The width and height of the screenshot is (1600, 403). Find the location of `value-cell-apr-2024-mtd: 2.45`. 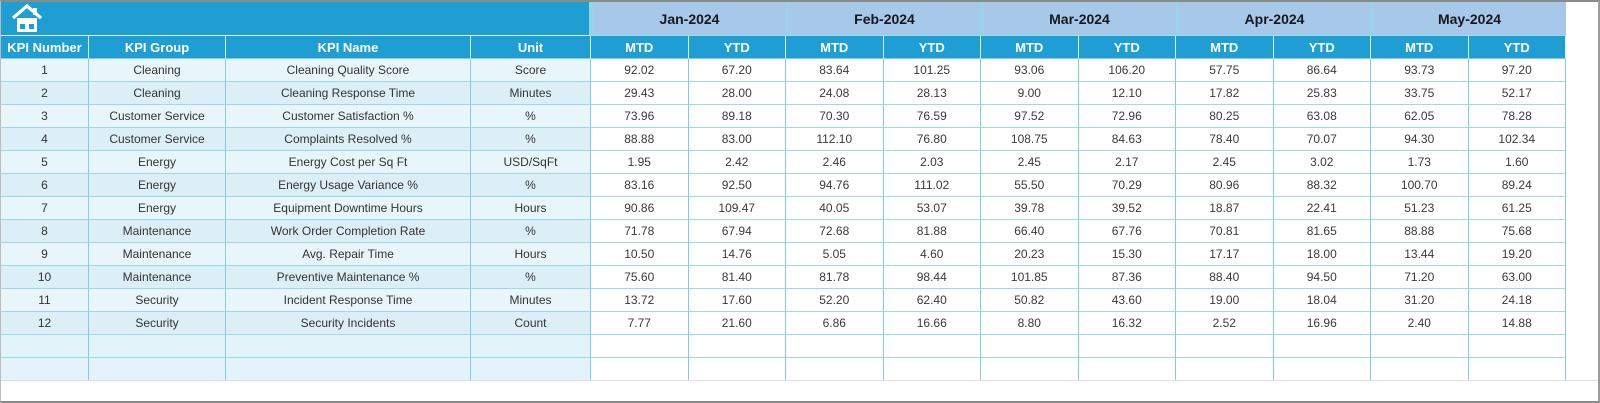

value-cell-apr-2024-mtd: 2.45 is located at coordinates (1225, 162).